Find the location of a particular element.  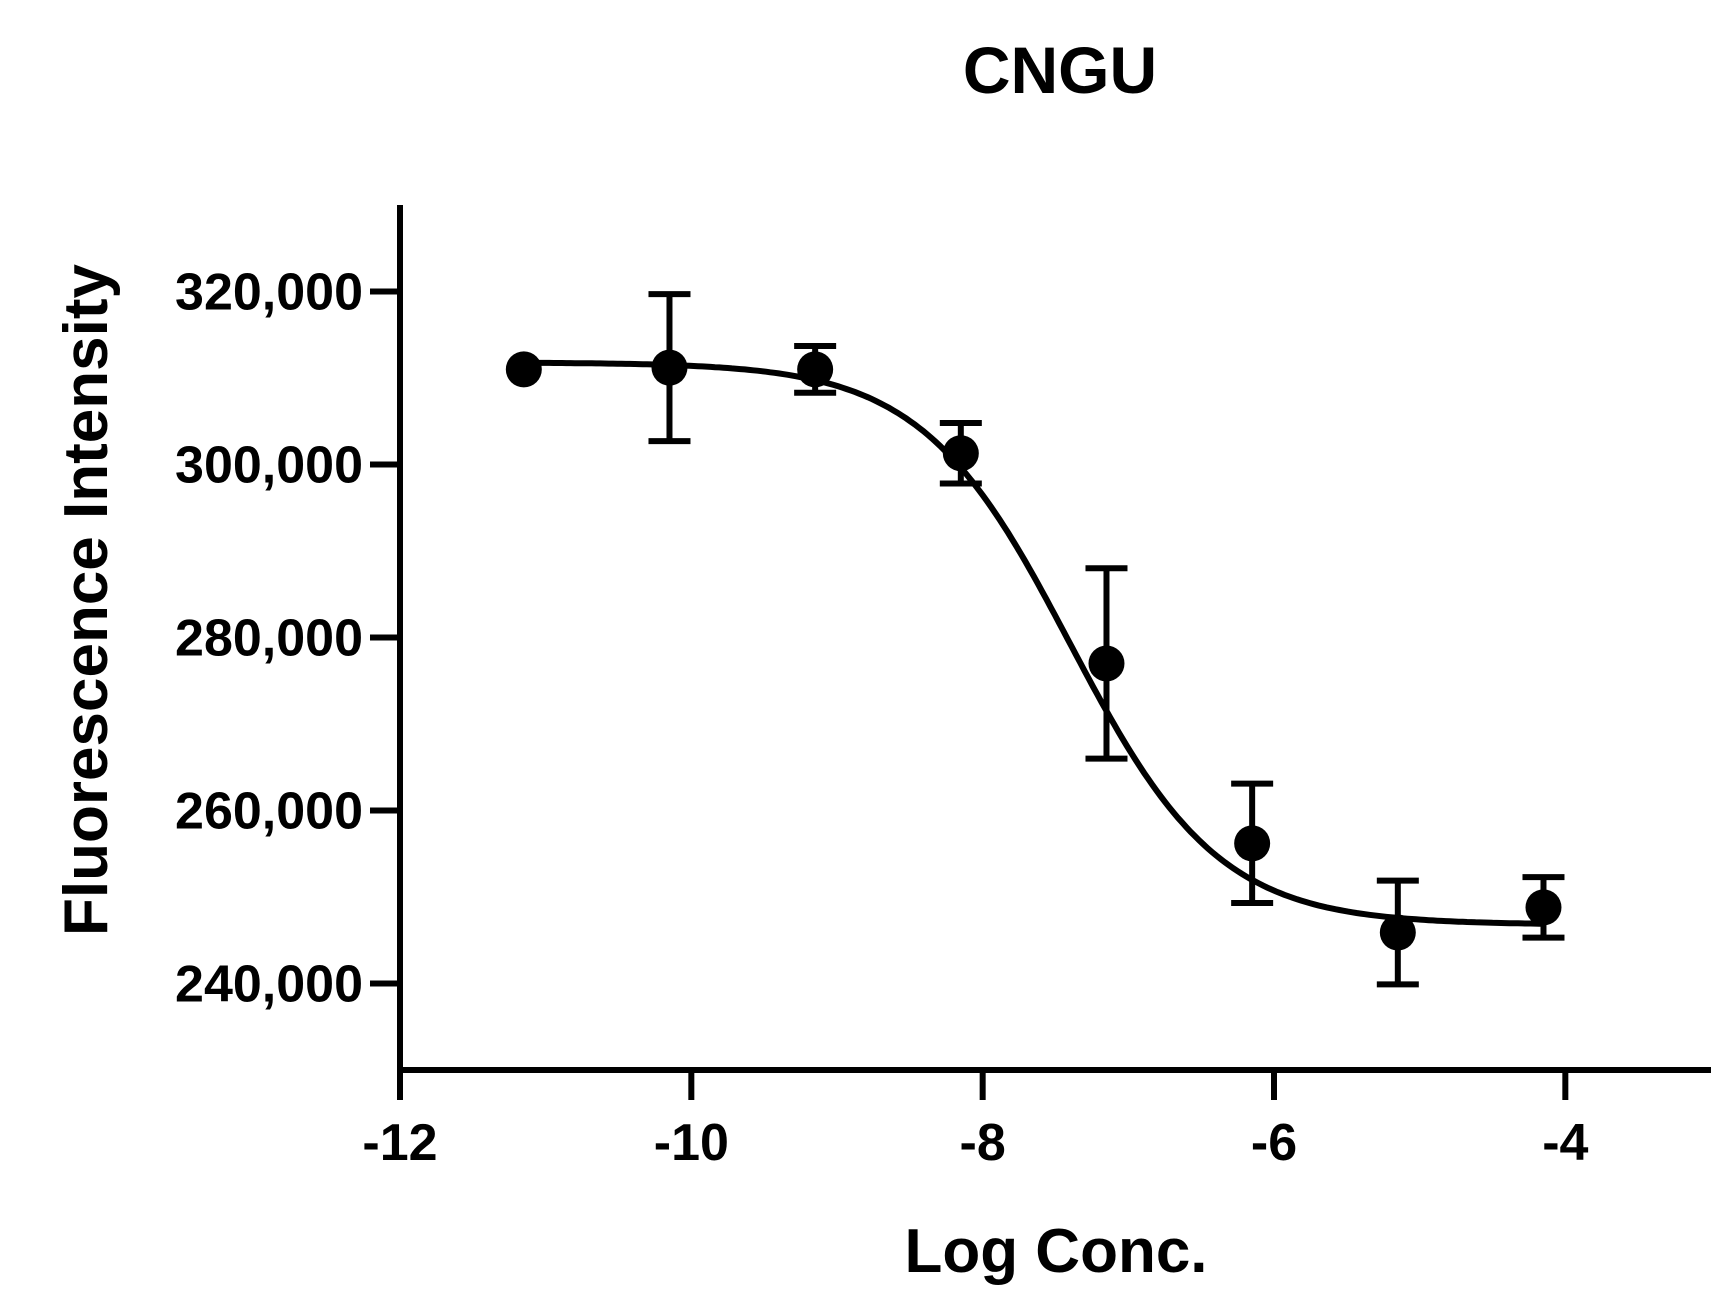

y-tick-label: 280,000 is located at coordinates (269, 639).